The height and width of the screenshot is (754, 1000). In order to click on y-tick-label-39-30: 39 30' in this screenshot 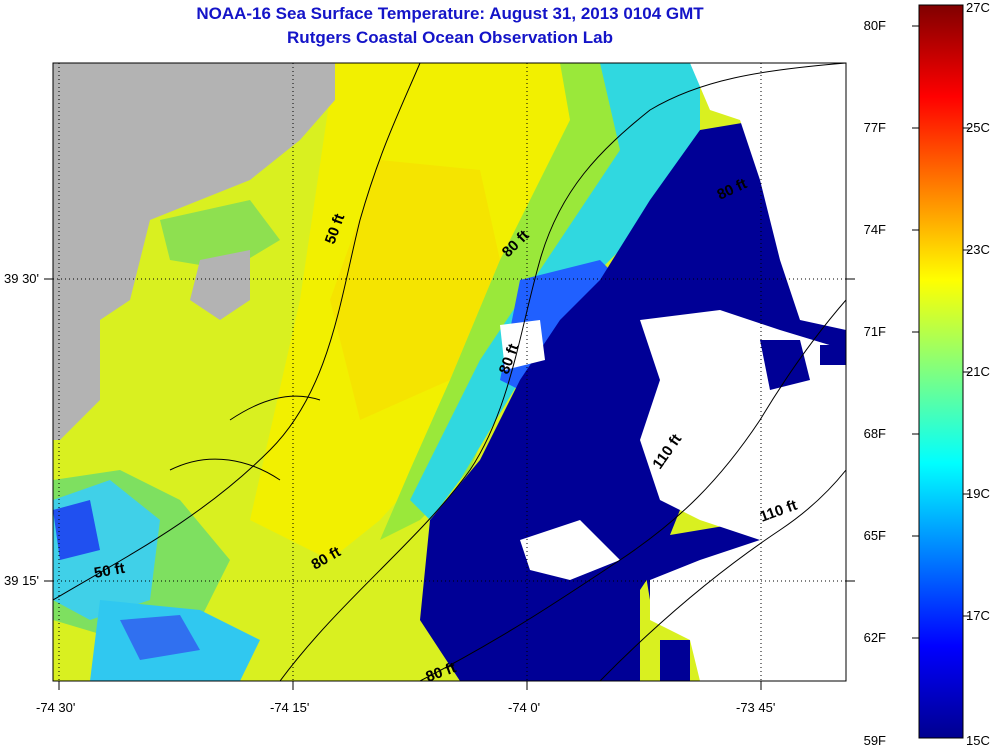, I will do `click(22, 278)`.